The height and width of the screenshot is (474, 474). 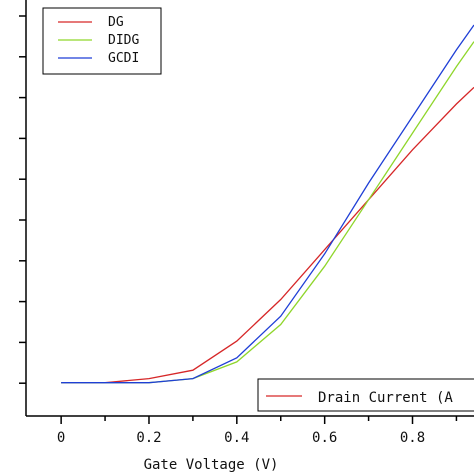 What do you see at coordinates (22, 199) in the screenshot?
I see `y-axis-ticks` at bounding box center [22, 199].